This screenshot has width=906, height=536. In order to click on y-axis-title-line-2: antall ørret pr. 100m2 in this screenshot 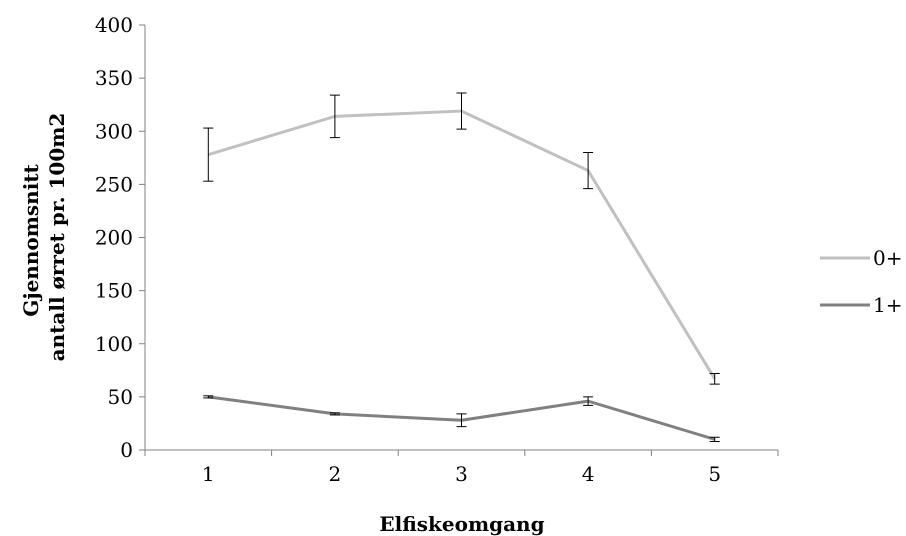, I will do `click(57, 237)`.